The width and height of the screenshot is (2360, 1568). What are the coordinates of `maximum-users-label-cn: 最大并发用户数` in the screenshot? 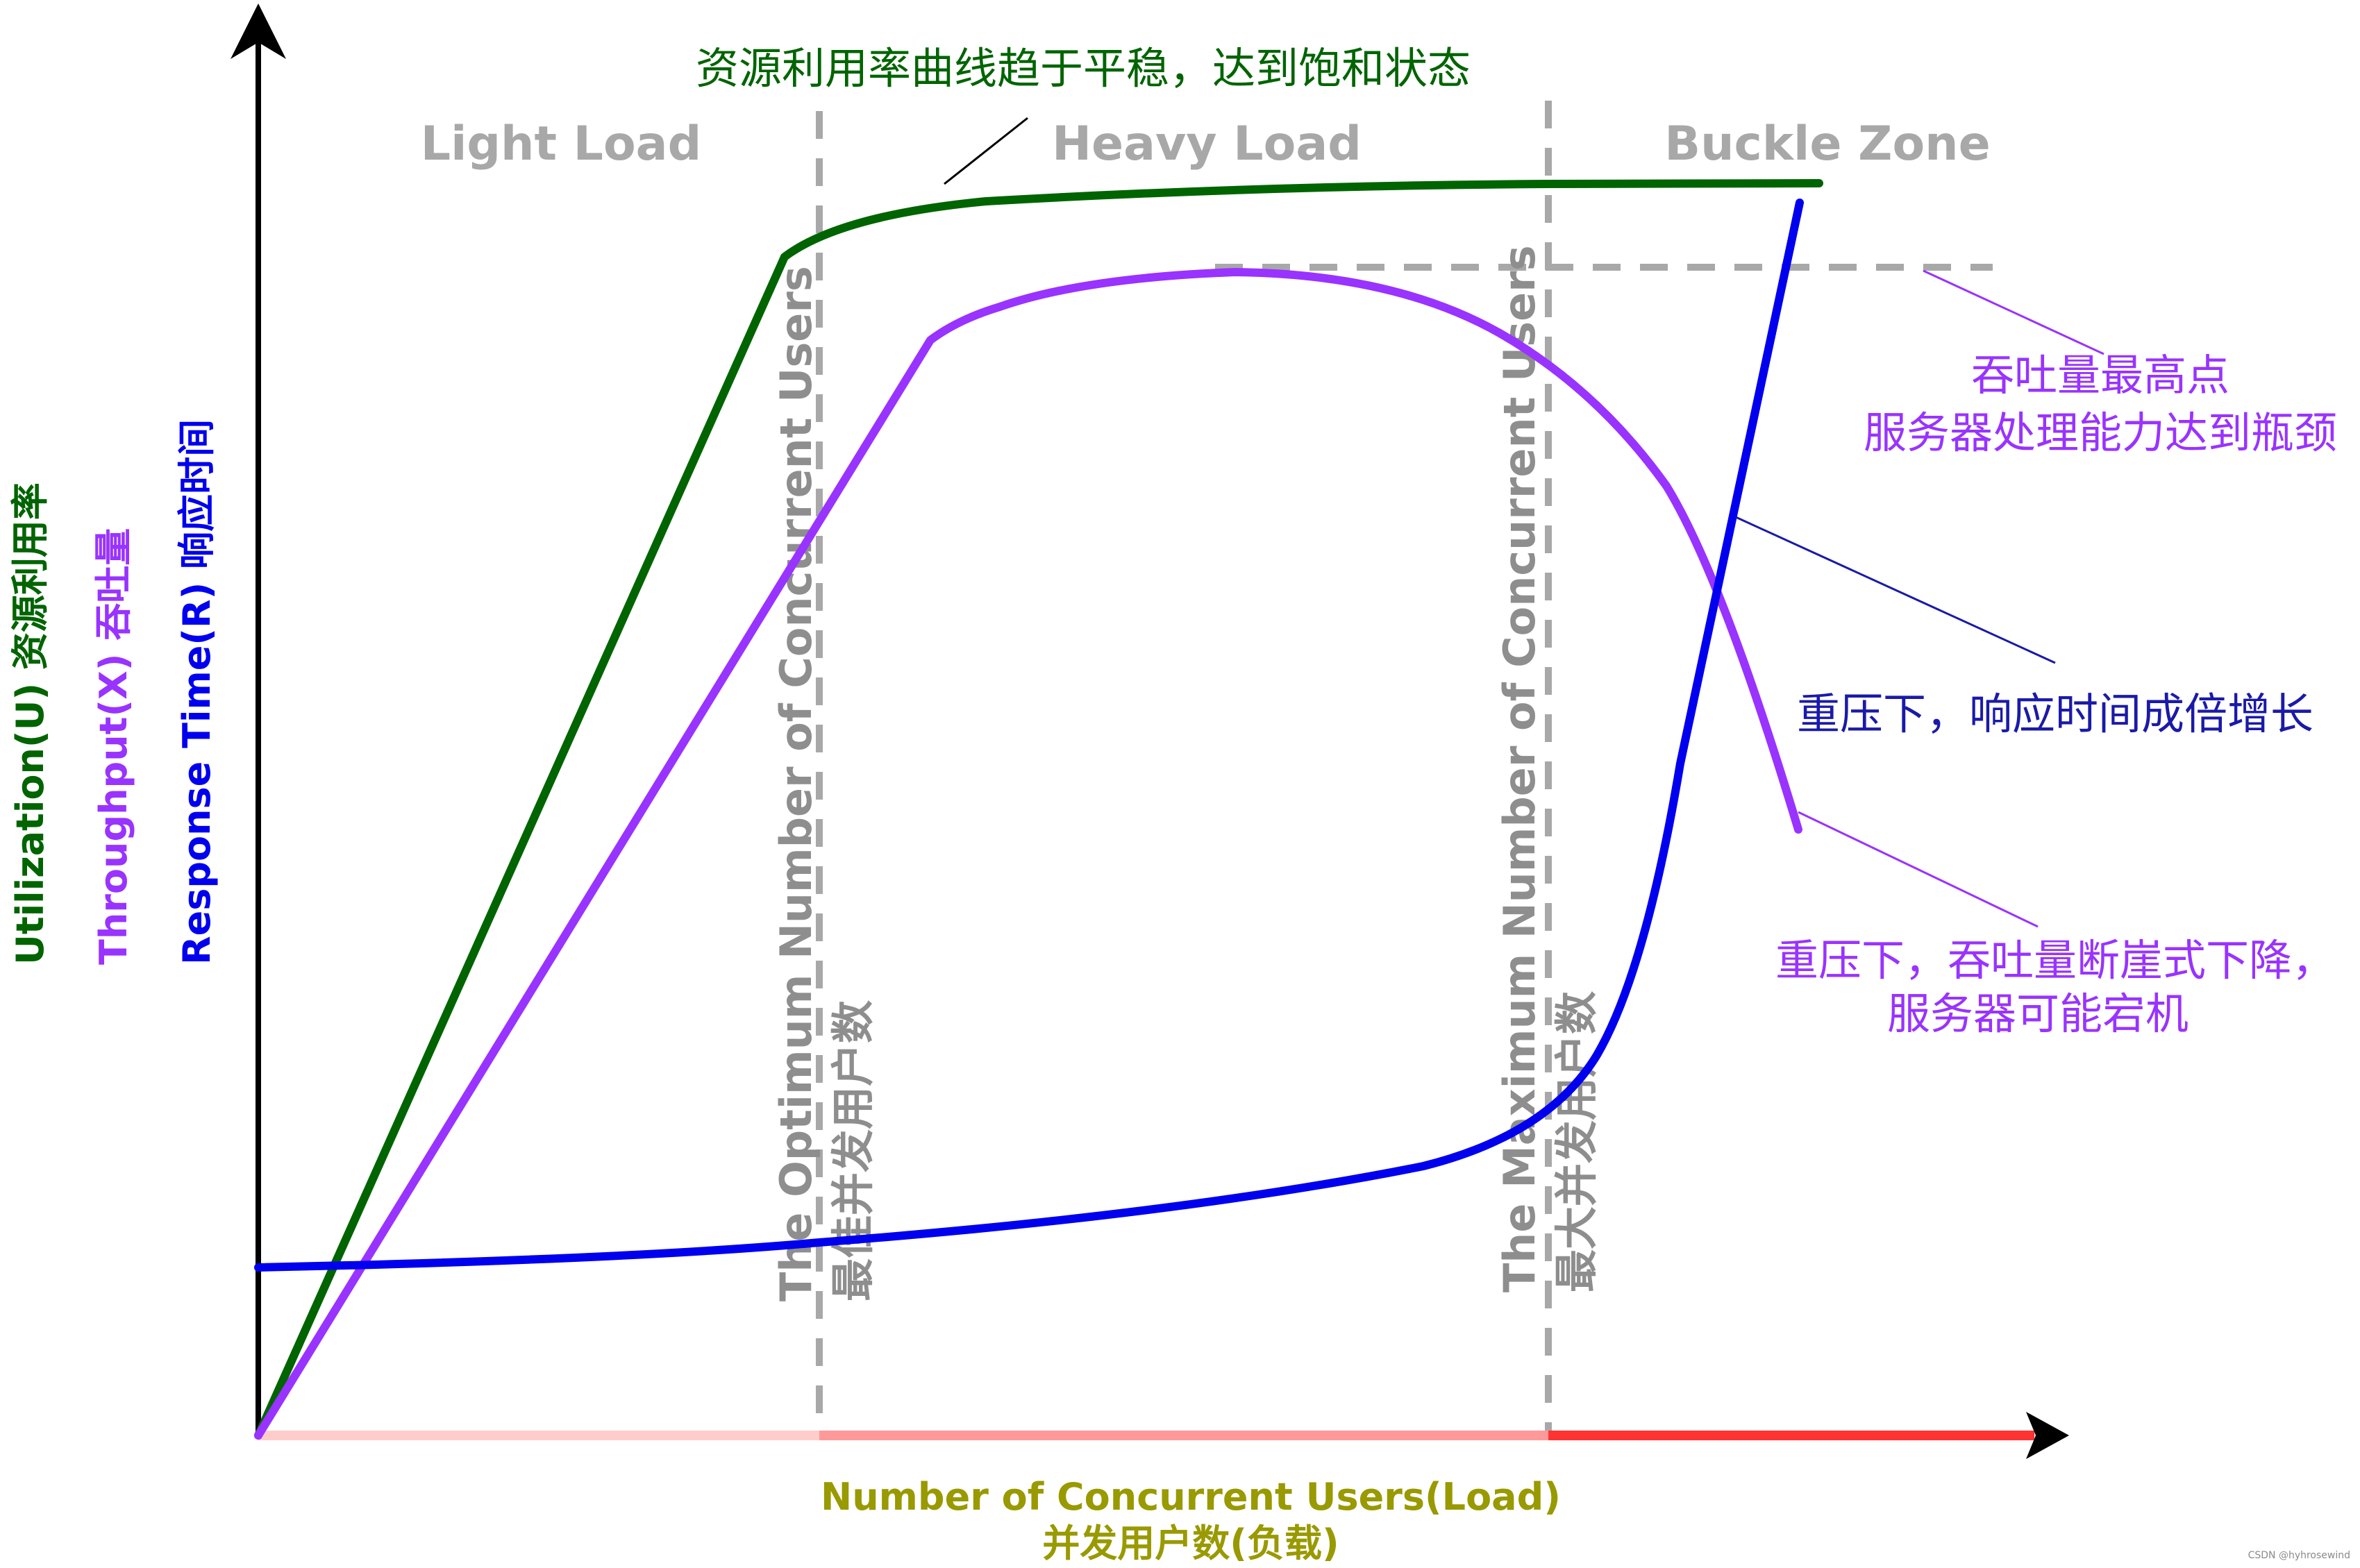 It's located at (1576, 1141).